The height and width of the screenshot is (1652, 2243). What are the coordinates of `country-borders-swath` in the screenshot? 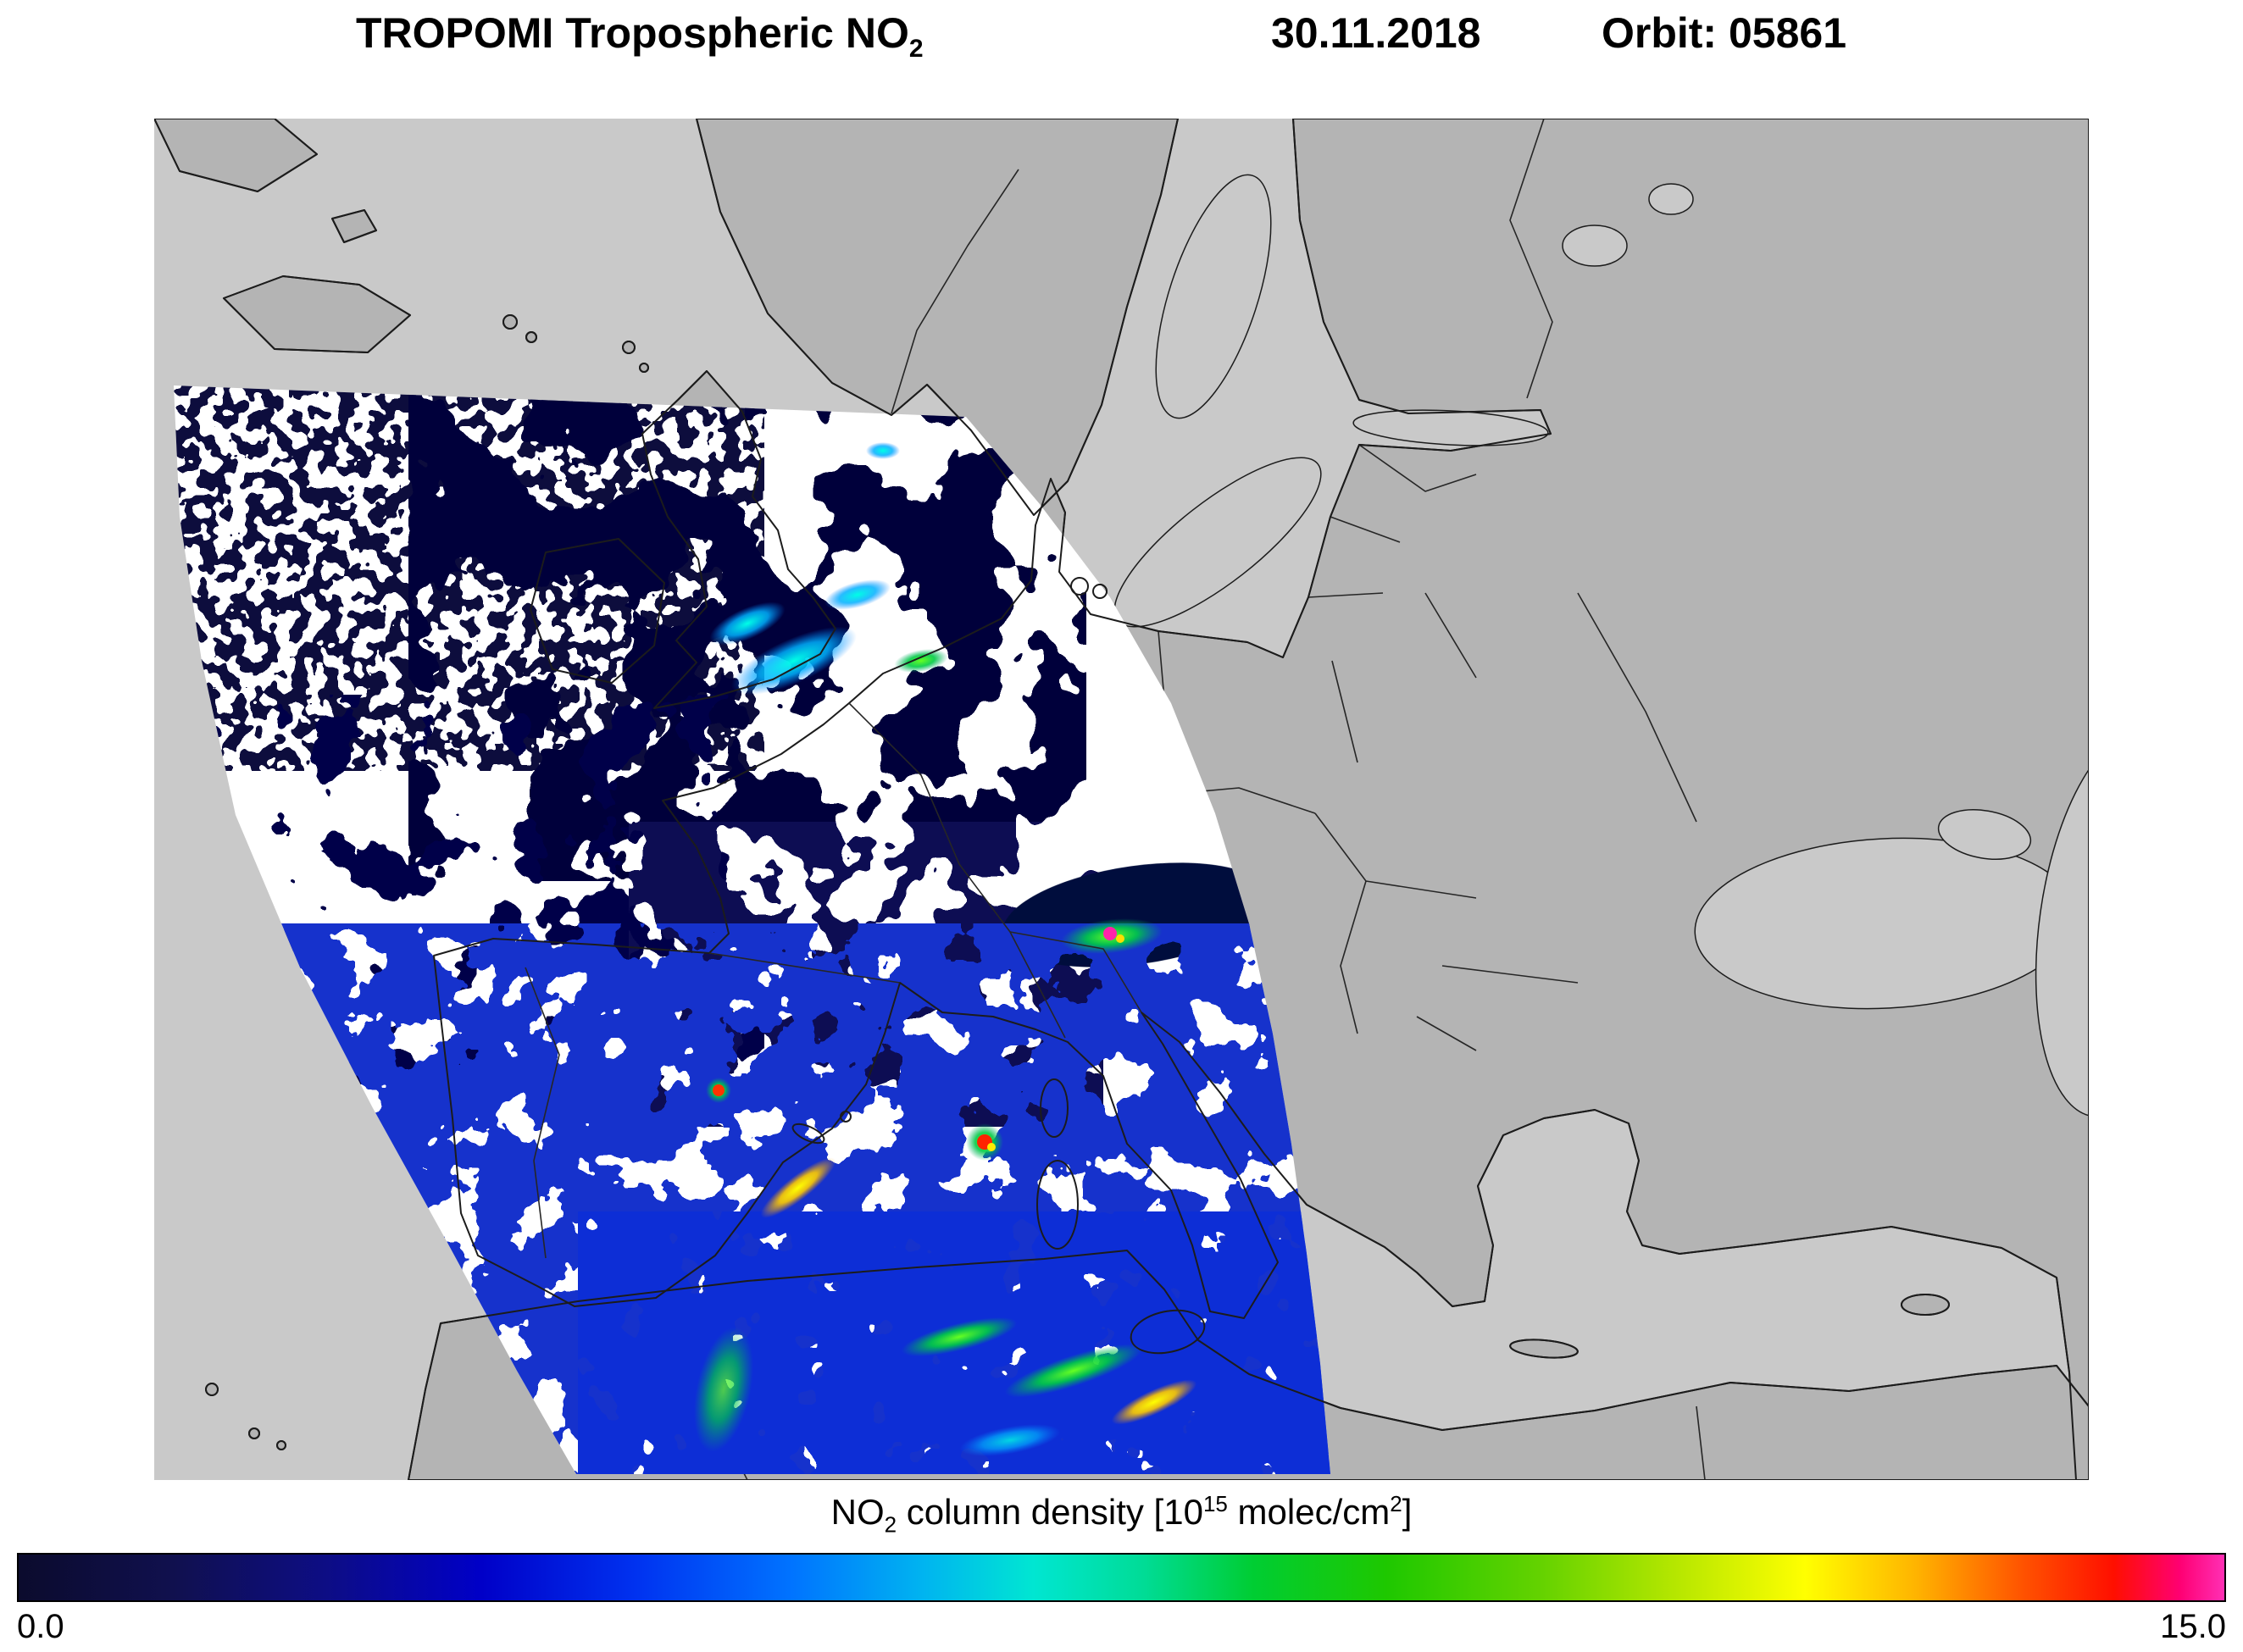 It's located at (833, 981).